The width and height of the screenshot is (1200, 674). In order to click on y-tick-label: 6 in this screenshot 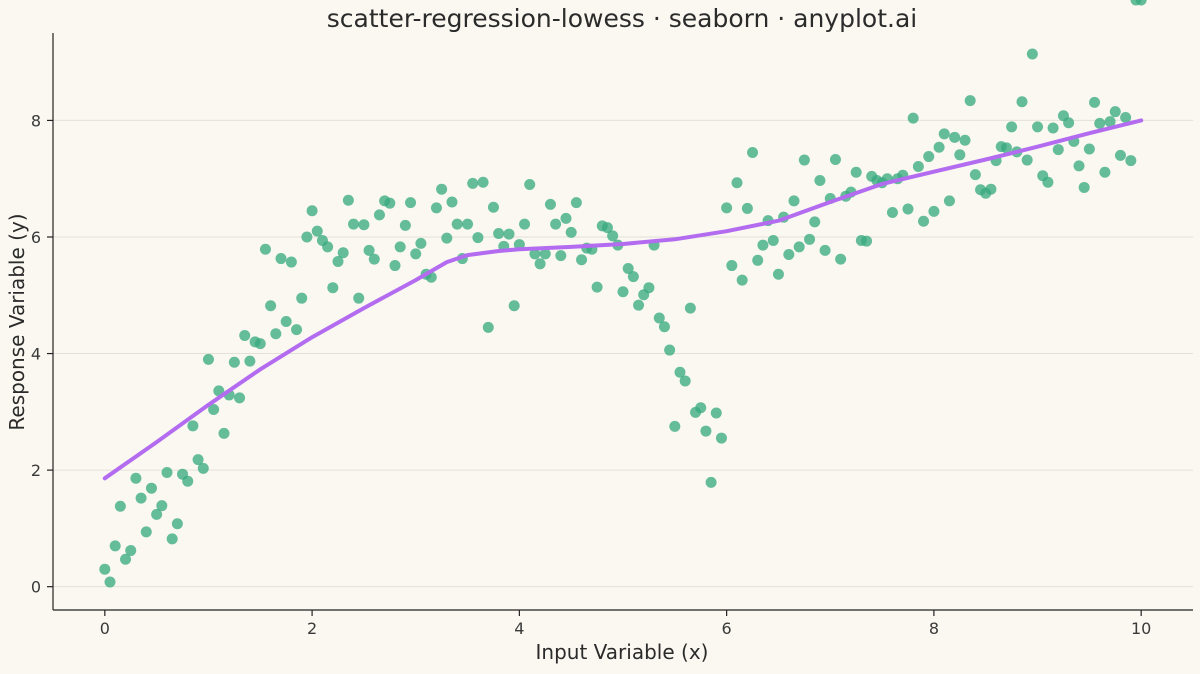, I will do `click(36, 237)`.